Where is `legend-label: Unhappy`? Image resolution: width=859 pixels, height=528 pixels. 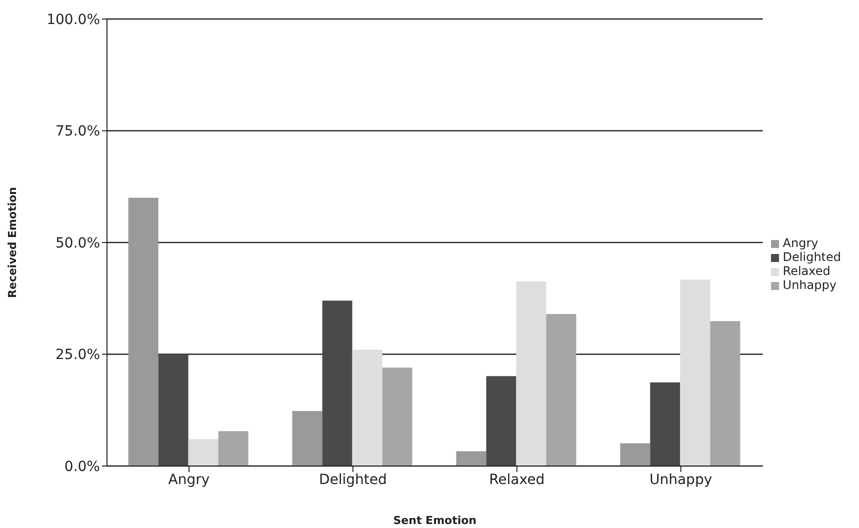
legend-label: Unhappy is located at coordinates (809, 285).